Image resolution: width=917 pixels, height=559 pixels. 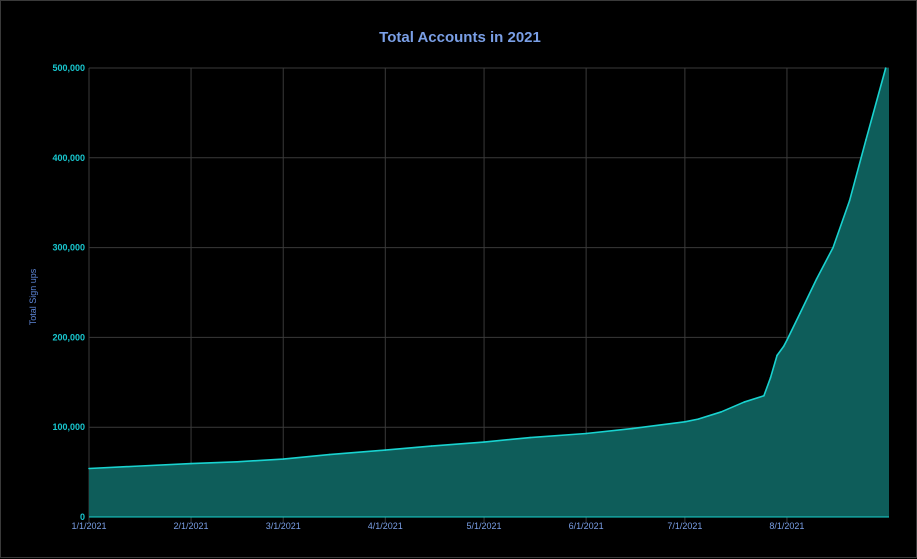 I want to click on x-tick-label: 3/1/2021, so click(x=283, y=526).